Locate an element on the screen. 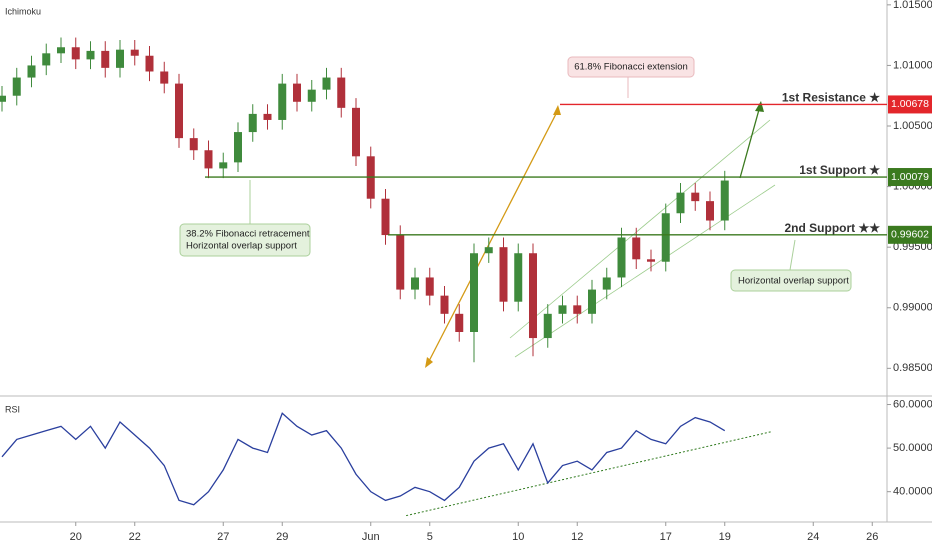 The image size is (932, 550). y-tick-label: 40.0000 is located at coordinates (912, 492).